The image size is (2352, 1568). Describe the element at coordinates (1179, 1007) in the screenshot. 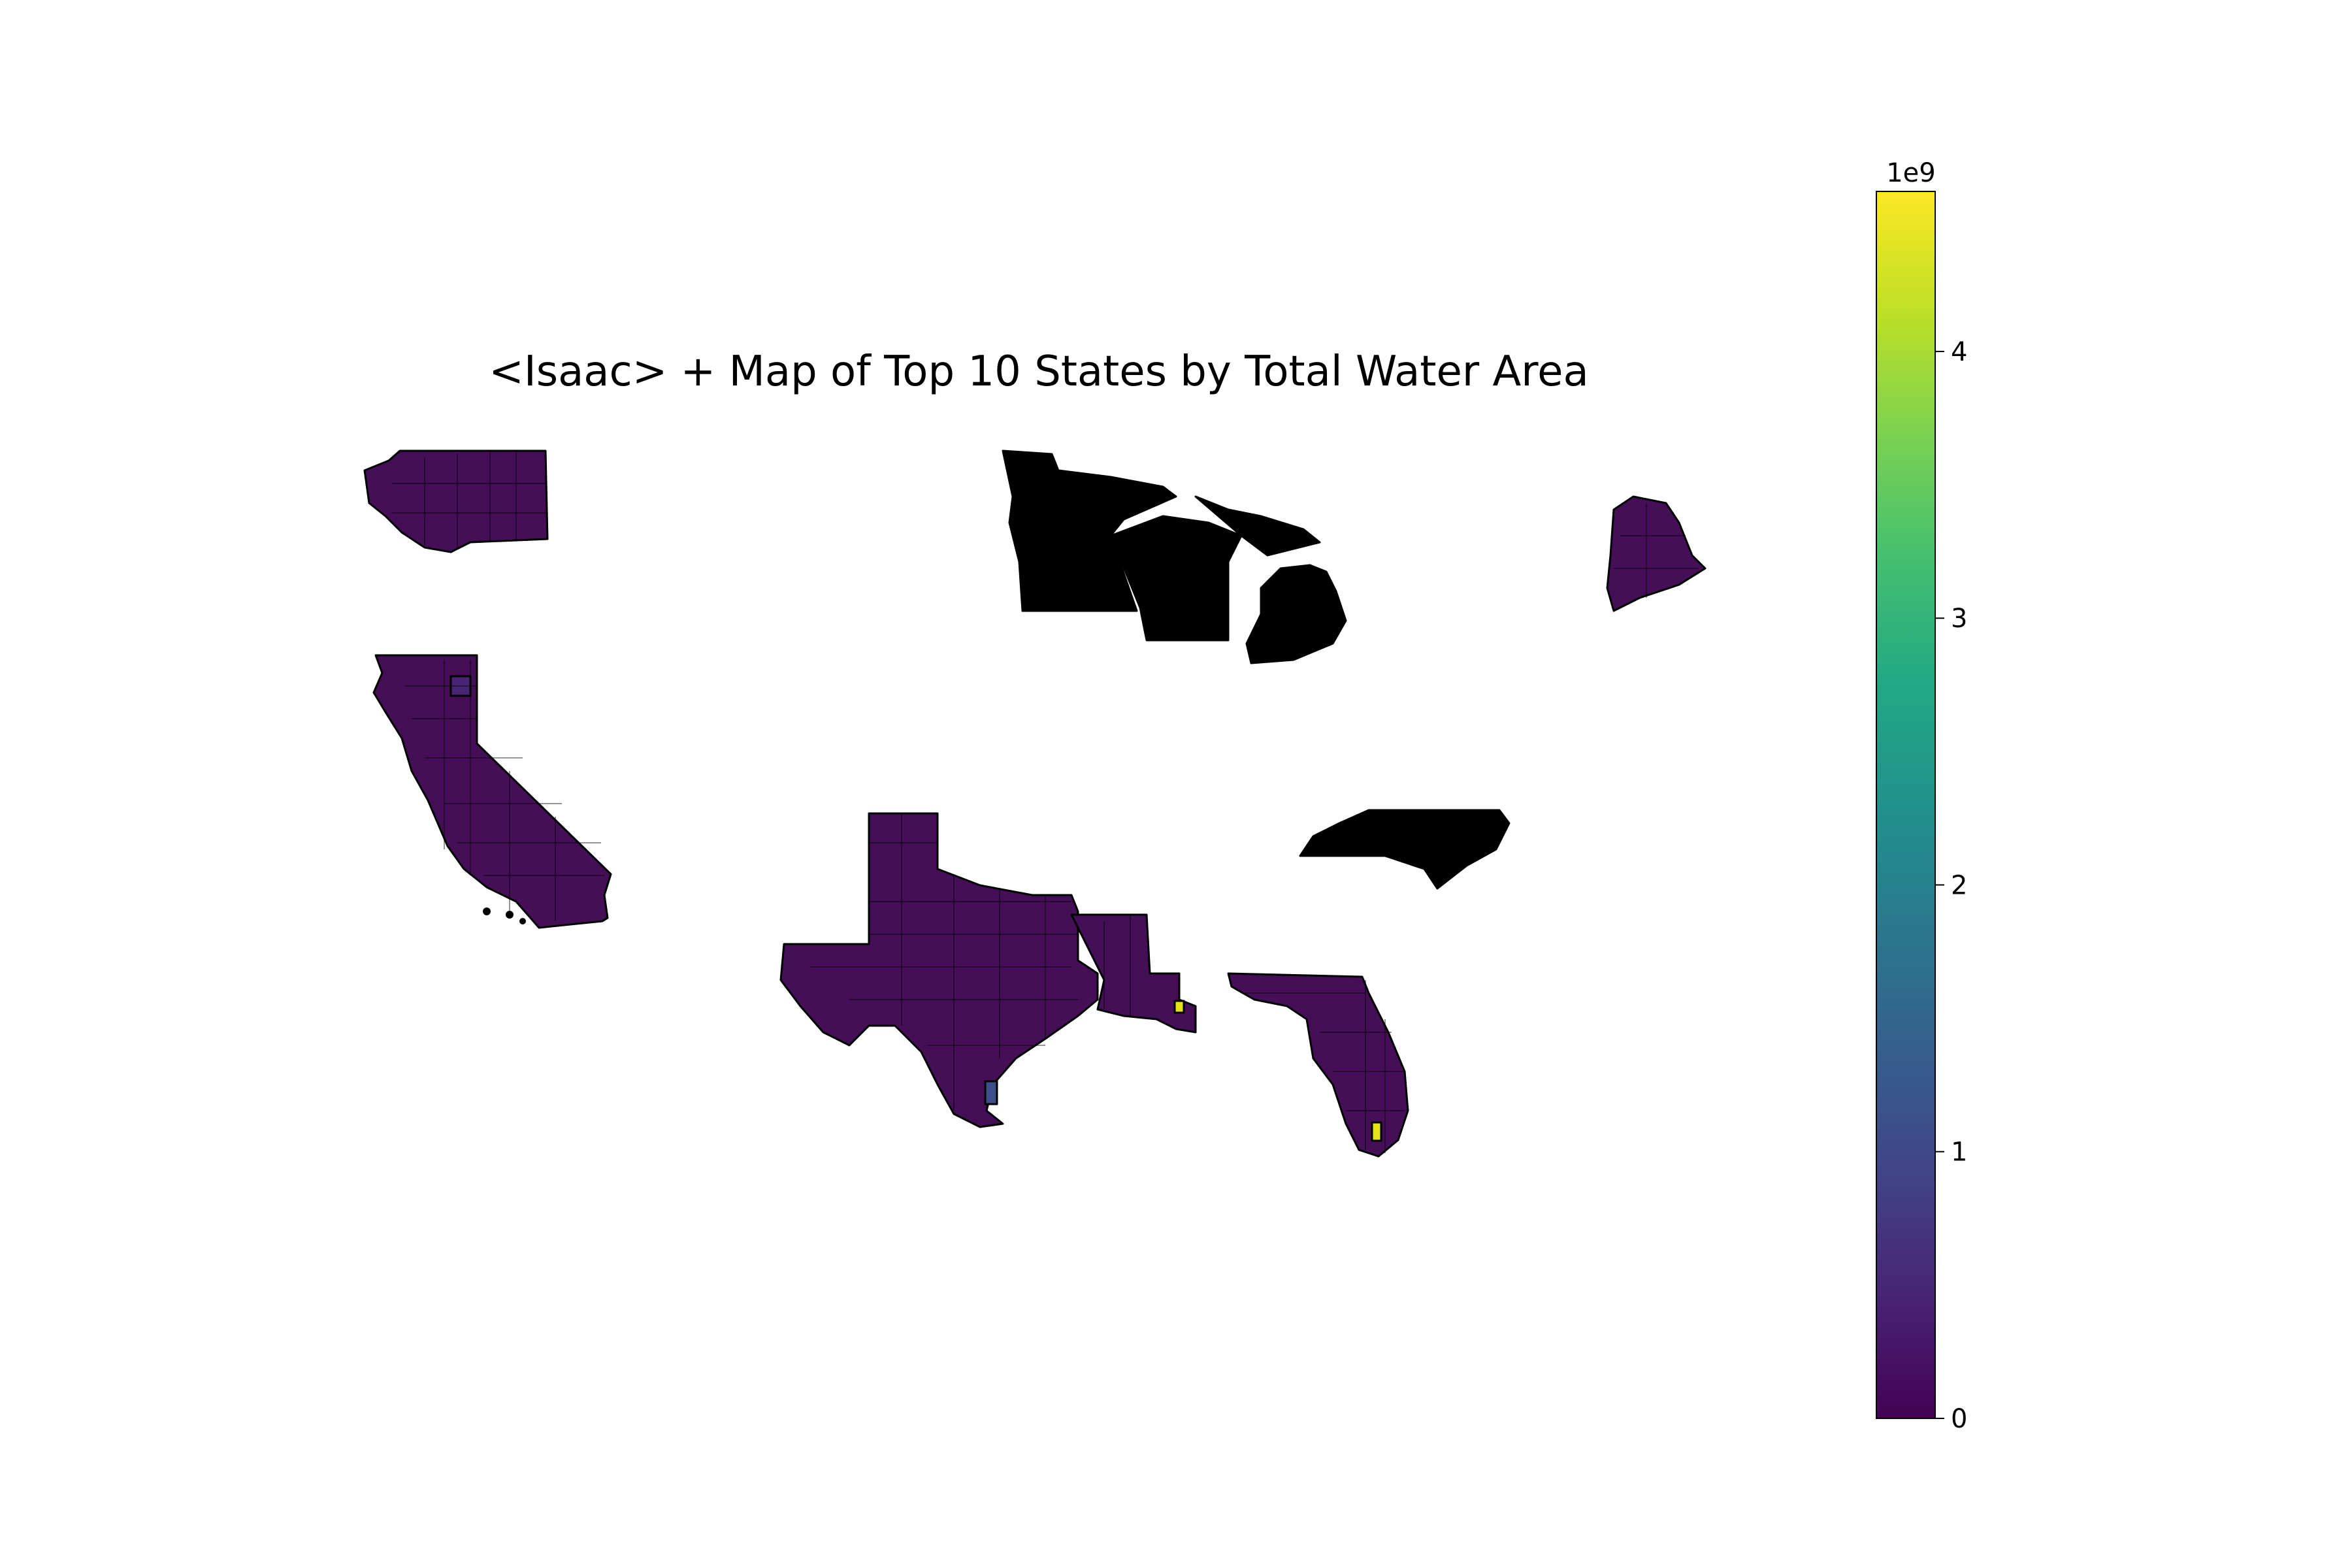

I see `louisiana-county-highlight` at that location.